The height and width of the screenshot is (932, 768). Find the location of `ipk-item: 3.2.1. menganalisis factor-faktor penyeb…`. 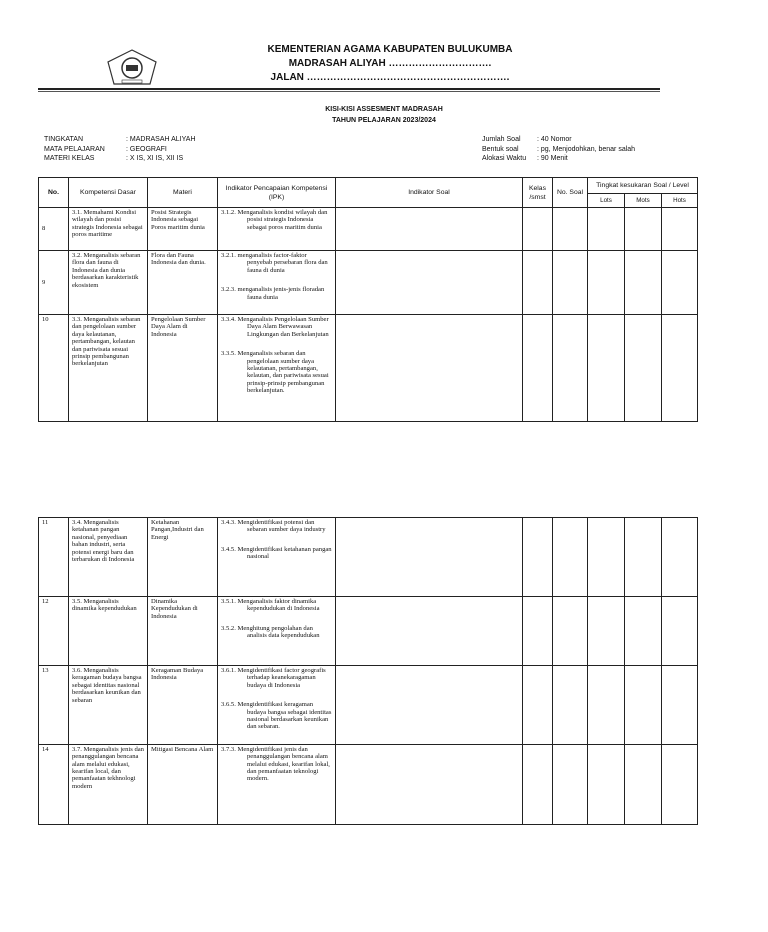

ipk-item: 3.2.1. menganalisis factor-faktor penyeb… is located at coordinates (274, 263).